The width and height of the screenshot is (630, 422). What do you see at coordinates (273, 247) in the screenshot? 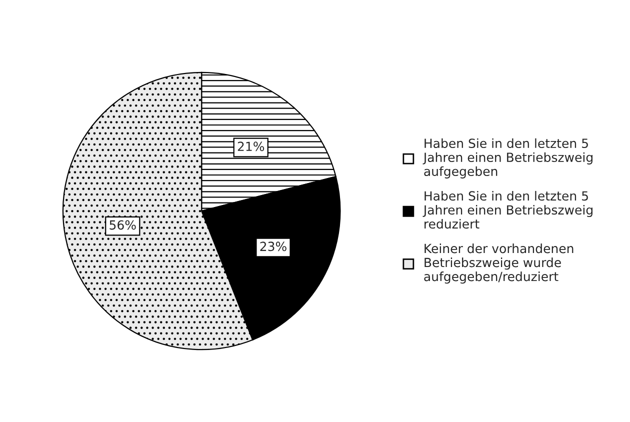
I see `data-label: 23%` at bounding box center [273, 247].